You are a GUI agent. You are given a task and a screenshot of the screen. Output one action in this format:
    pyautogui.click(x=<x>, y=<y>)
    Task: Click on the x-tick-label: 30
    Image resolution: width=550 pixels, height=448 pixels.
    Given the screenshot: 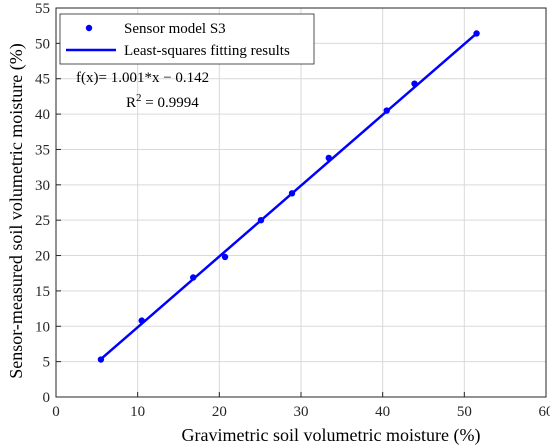 What is the action you would take?
    pyautogui.click(x=301, y=412)
    